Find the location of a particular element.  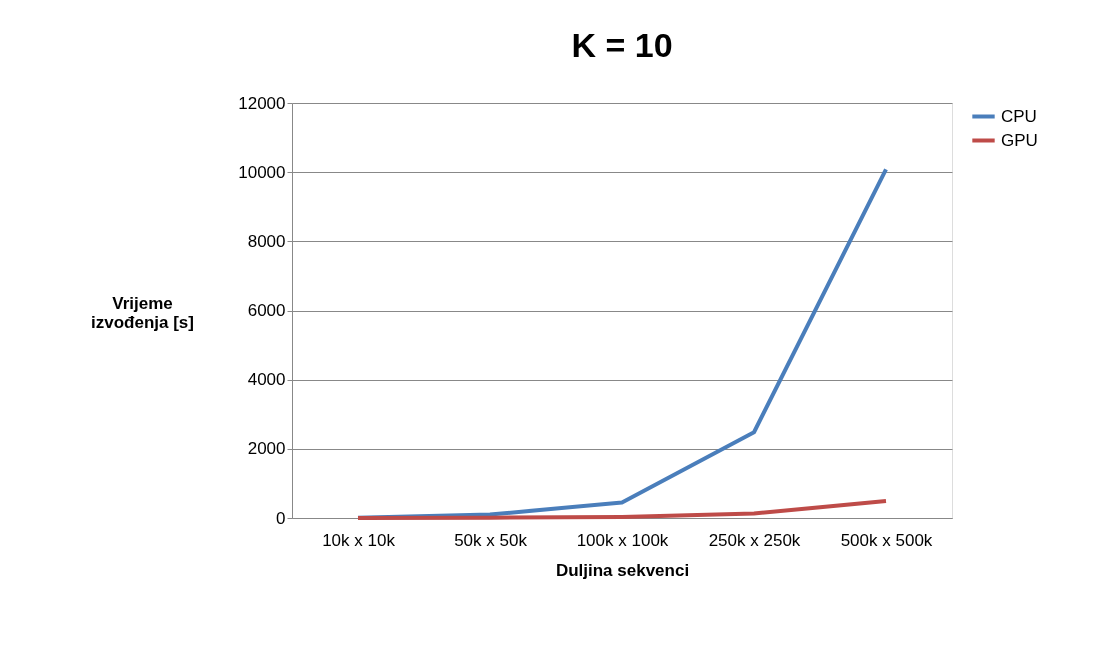

x-tick-label: 500k x 500k is located at coordinates (886, 540).